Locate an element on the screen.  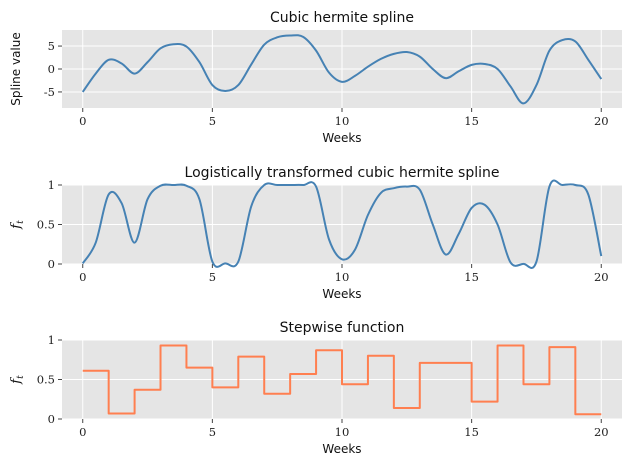
chart-title: Stepwise function is located at coordinates (342, 328).